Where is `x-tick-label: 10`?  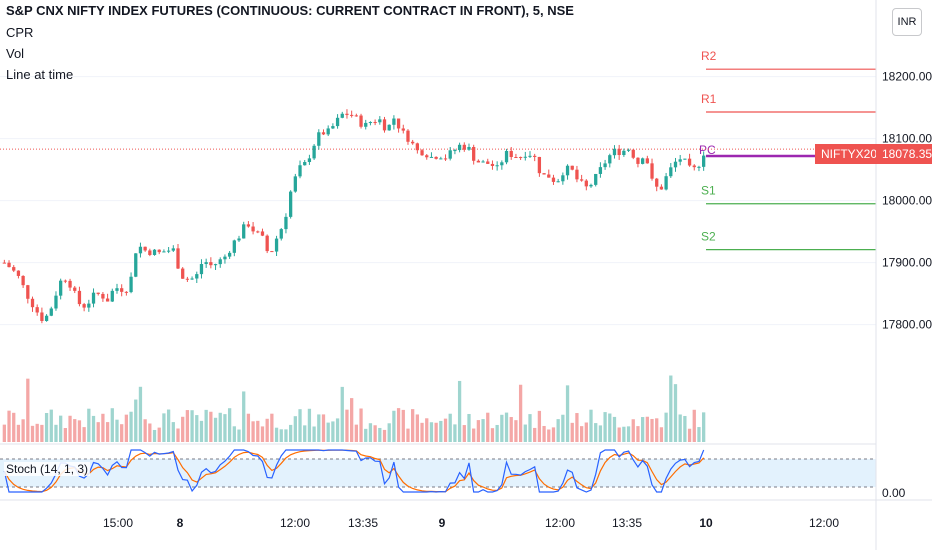 x-tick-label: 10 is located at coordinates (706, 523).